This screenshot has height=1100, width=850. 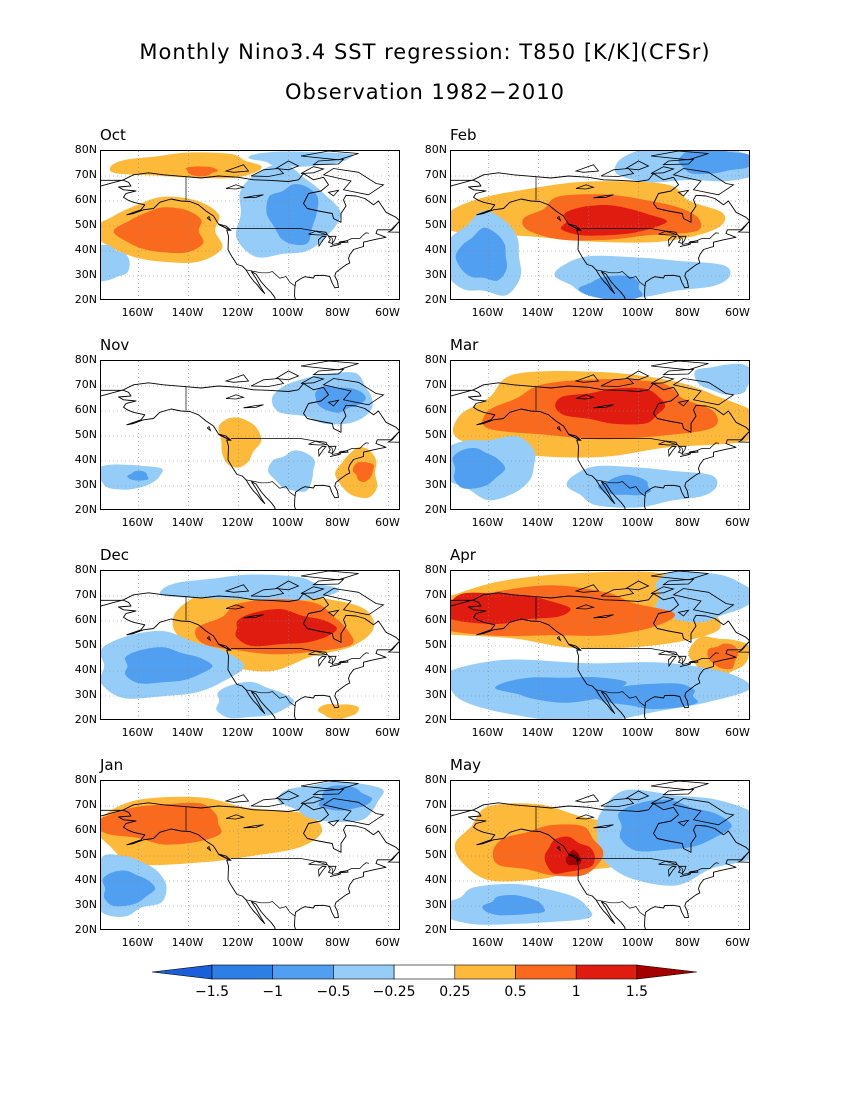 What do you see at coordinates (464, 345) in the screenshot?
I see `panel-month-label: Mar` at bounding box center [464, 345].